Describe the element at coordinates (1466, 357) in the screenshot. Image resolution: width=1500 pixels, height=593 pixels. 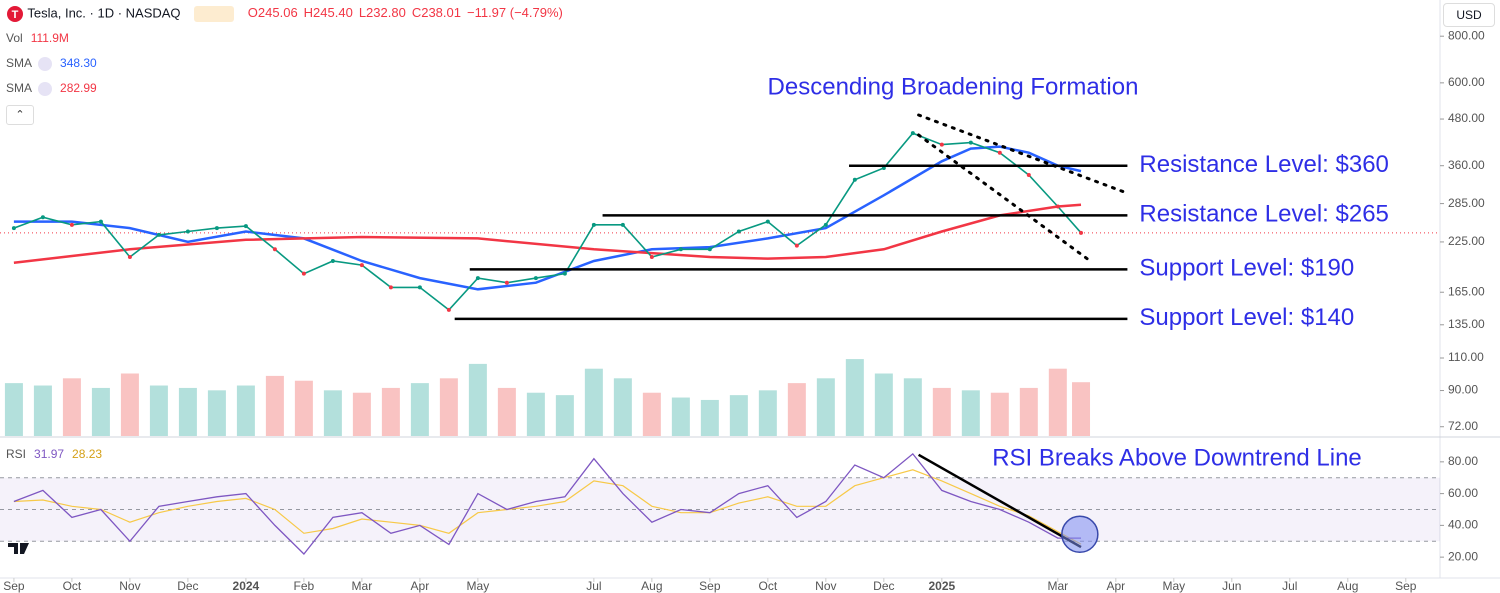
I see `y-tick-label: 110.00` at that location.